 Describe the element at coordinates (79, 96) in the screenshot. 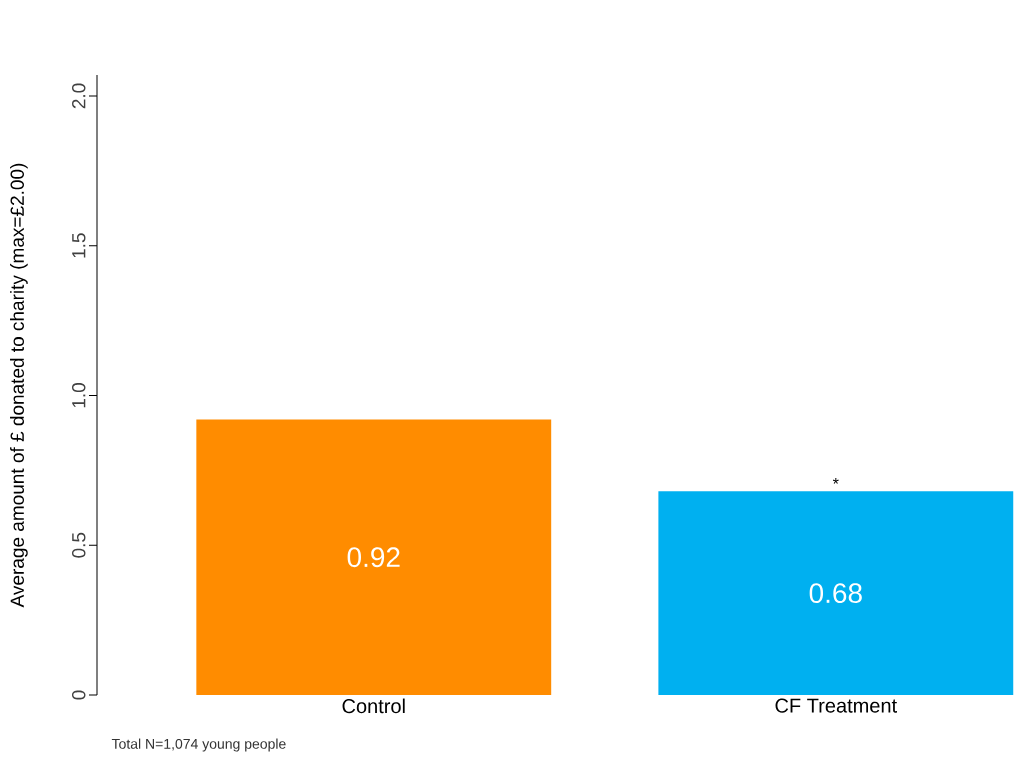

I see `y-tick-label: 2.0` at that location.